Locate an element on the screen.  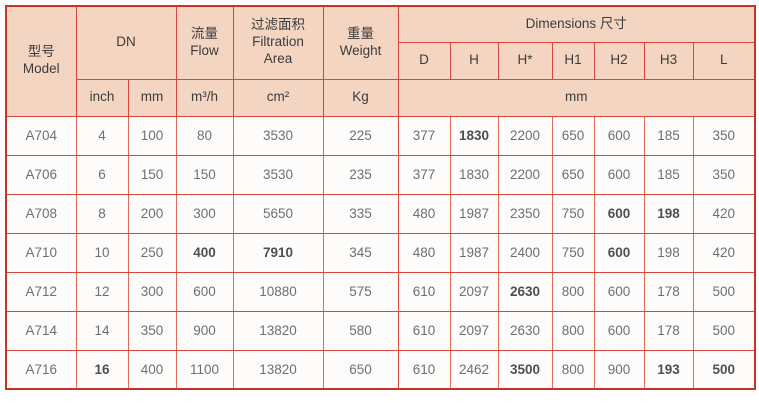
value-cell: 6 is located at coordinates (102, 174).